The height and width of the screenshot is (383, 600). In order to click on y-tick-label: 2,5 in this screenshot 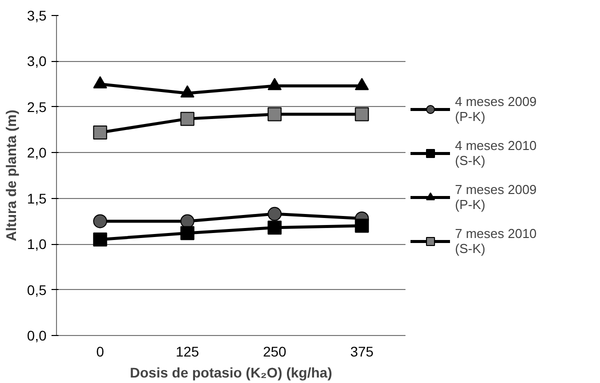, I will do `click(37, 106)`.